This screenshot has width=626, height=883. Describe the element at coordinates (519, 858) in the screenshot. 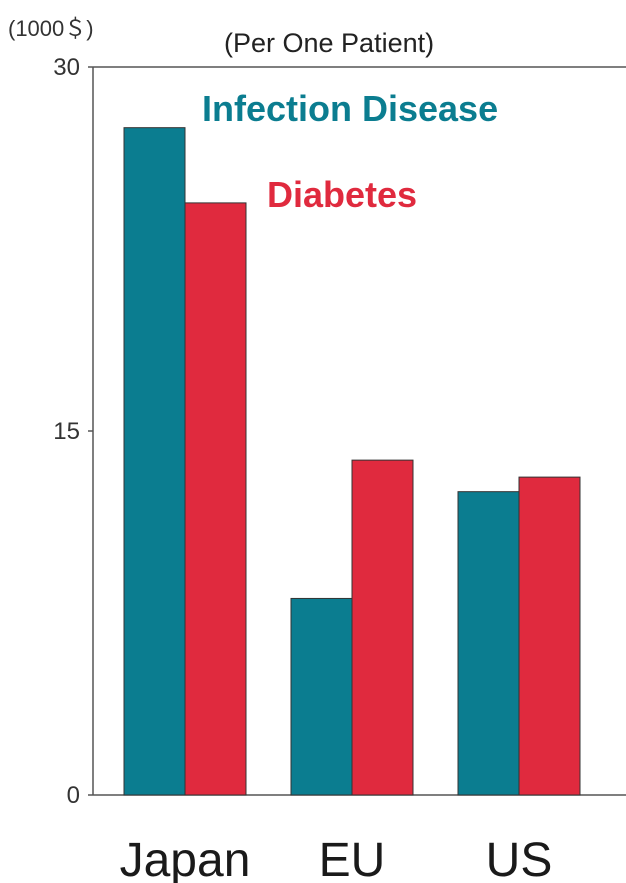

I see `category-label-us: US` at that location.